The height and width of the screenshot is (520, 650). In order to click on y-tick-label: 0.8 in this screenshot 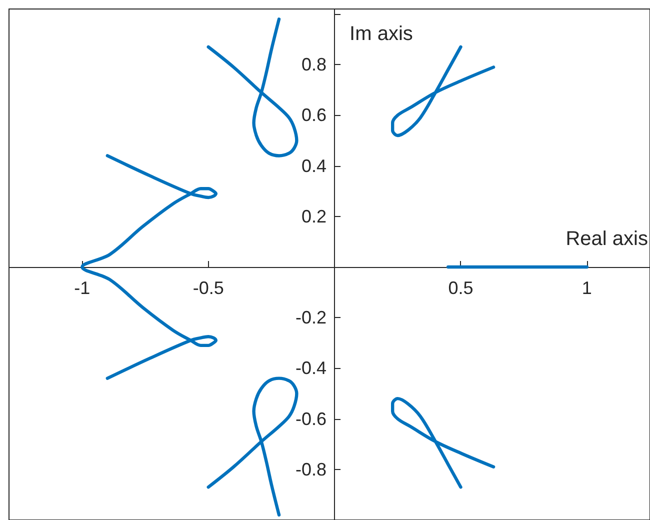, I will do `click(314, 64)`.